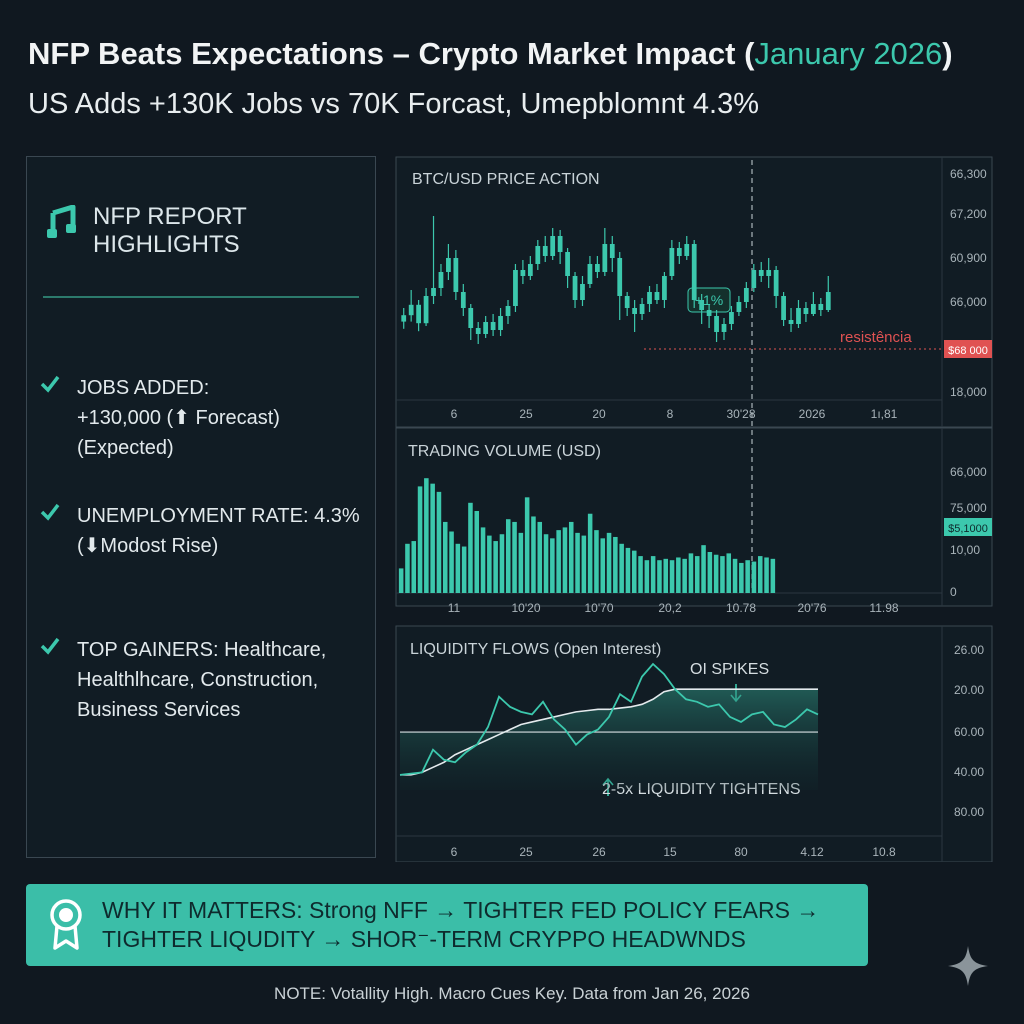 The height and width of the screenshot is (1024, 1024). What do you see at coordinates (968, 351) in the screenshot?
I see `resistance-value: $68 000` at bounding box center [968, 351].